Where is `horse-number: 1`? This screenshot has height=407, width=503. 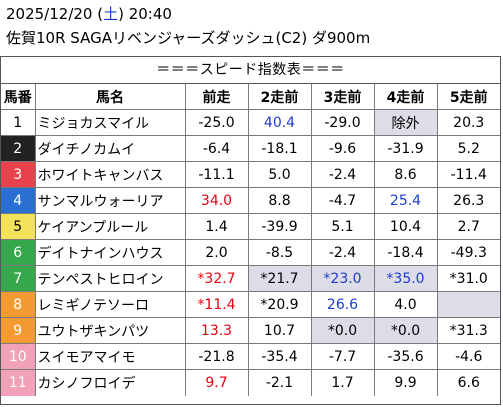
horse-number: 1 is located at coordinates (18, 122).